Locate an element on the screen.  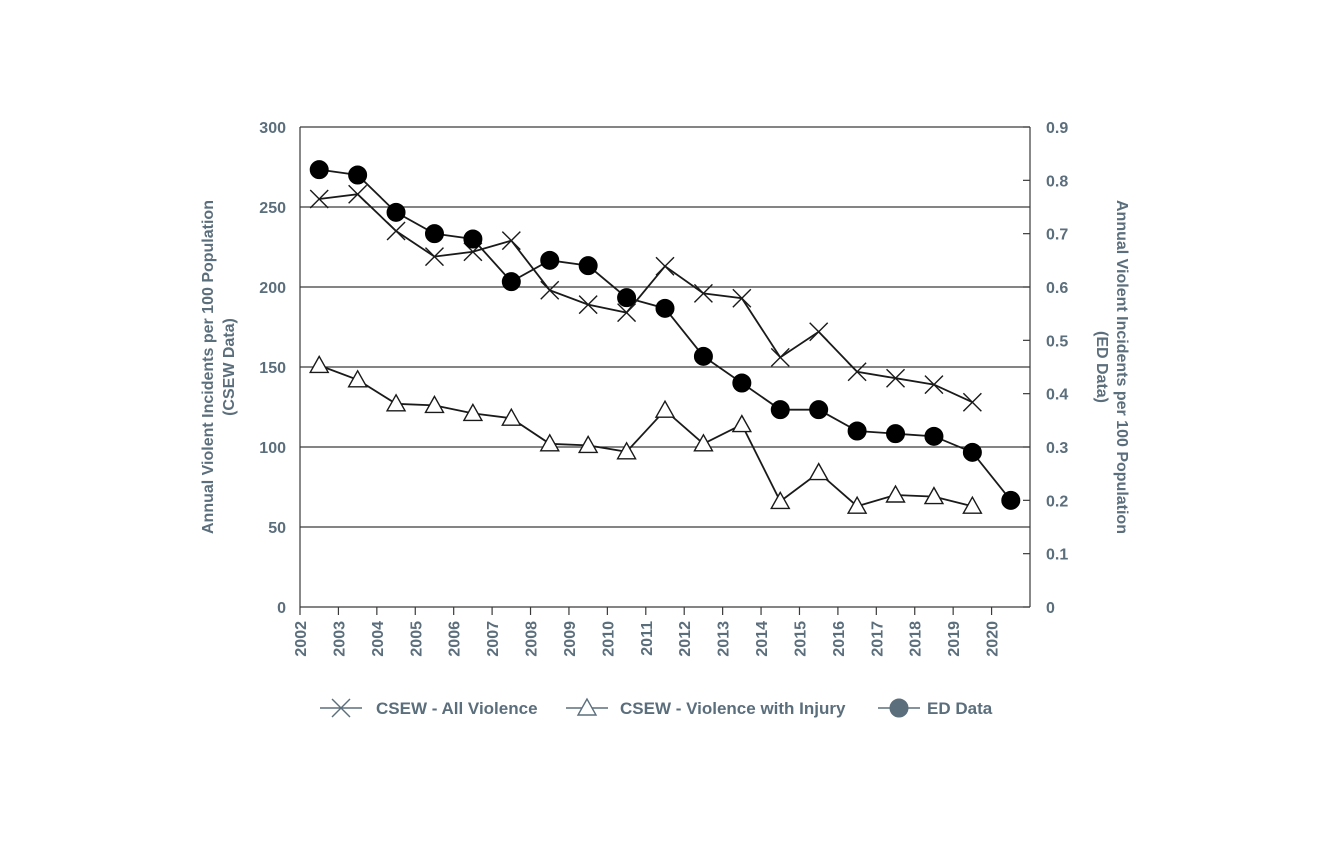
y-right-tick-label: 0.6 is located at coordinates (1057, 288).